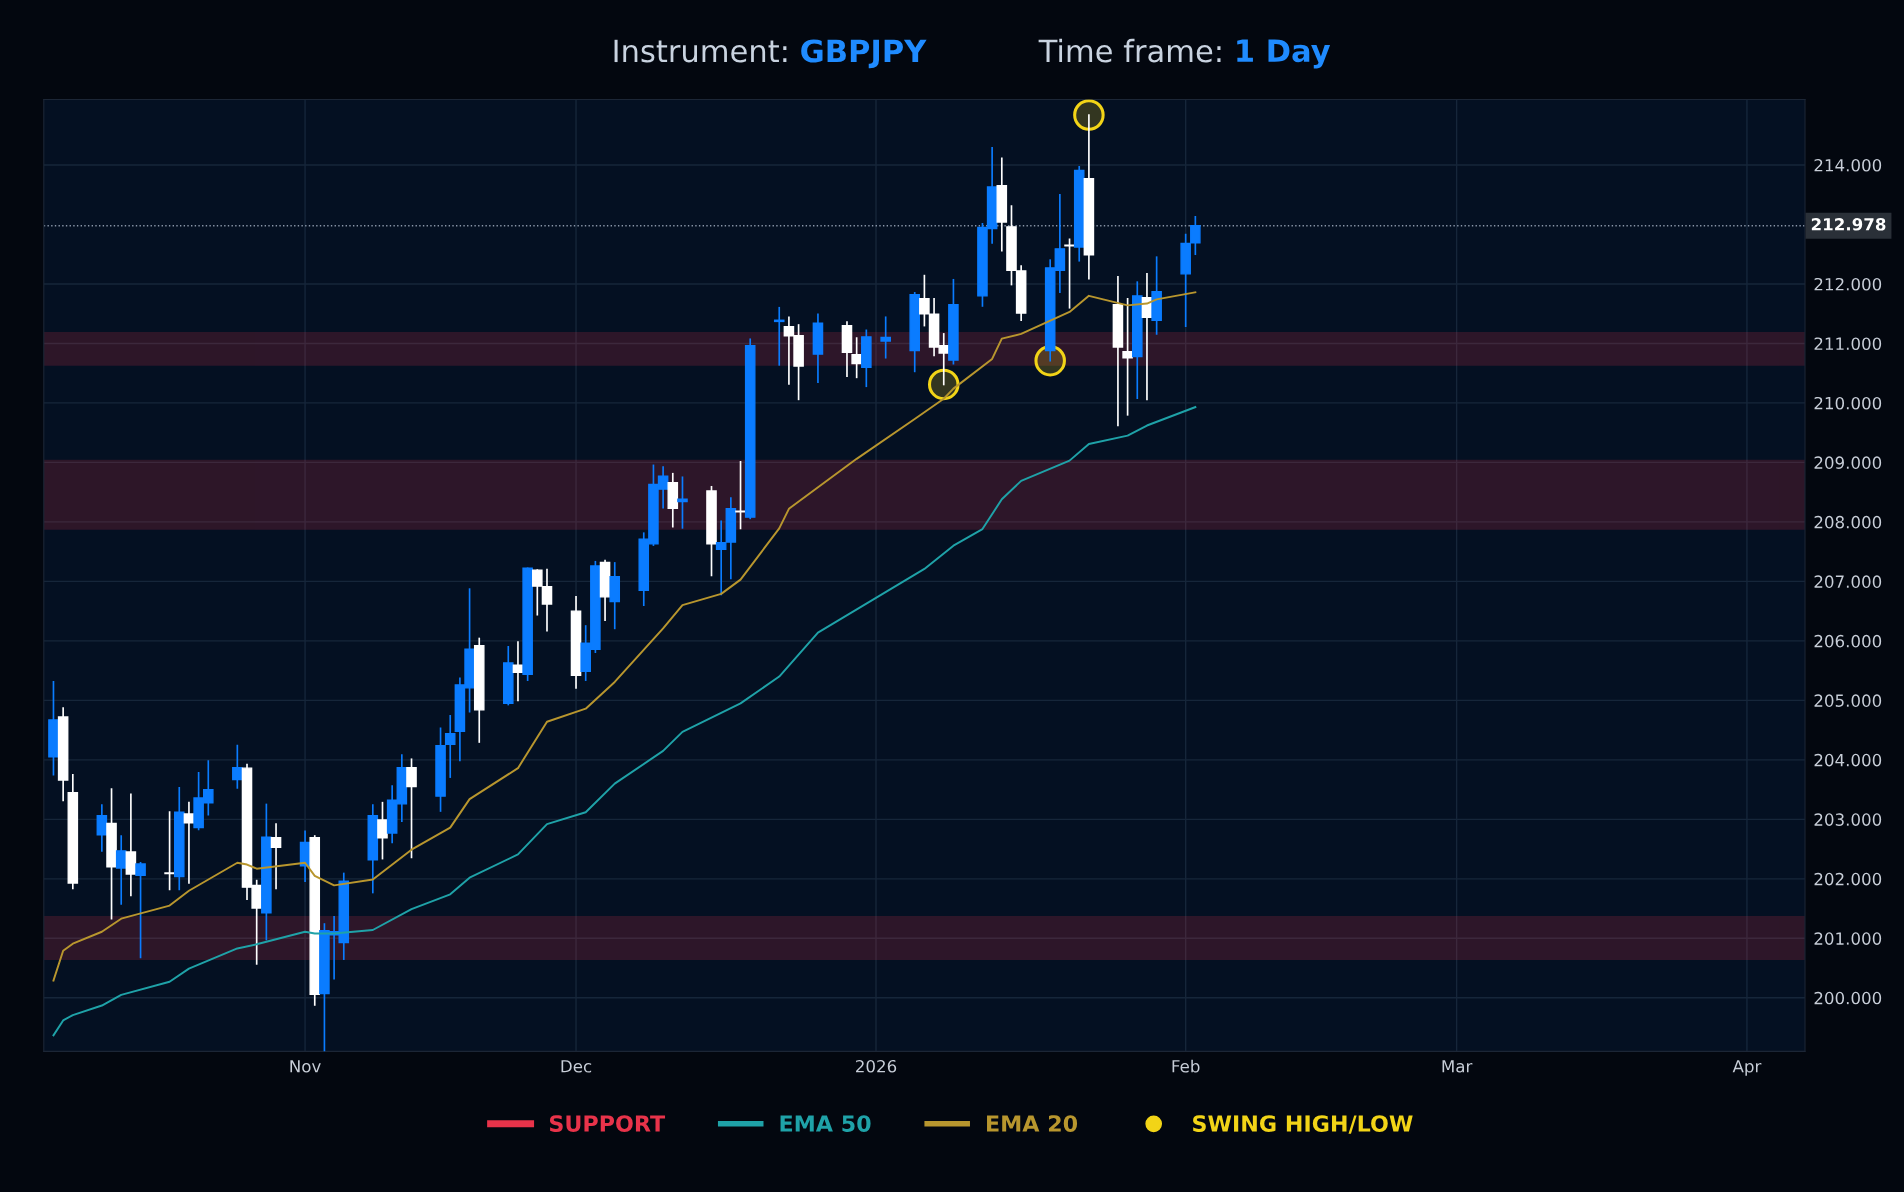  I want to click on legend-label: EMA 20, so click(1032, 1123).